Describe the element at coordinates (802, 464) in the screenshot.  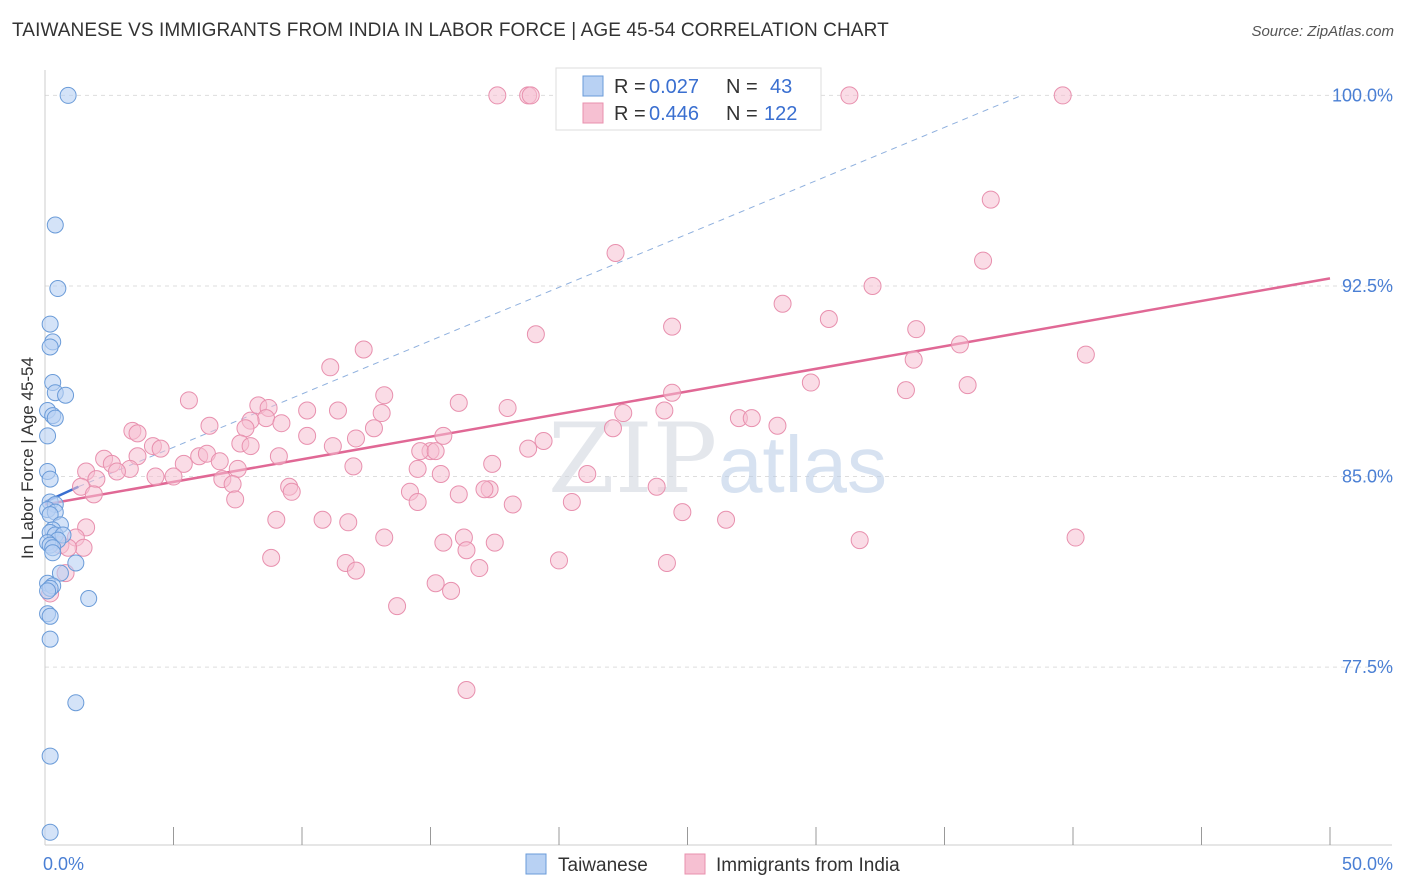
I see `watermark-atlas: atlas` at that location.